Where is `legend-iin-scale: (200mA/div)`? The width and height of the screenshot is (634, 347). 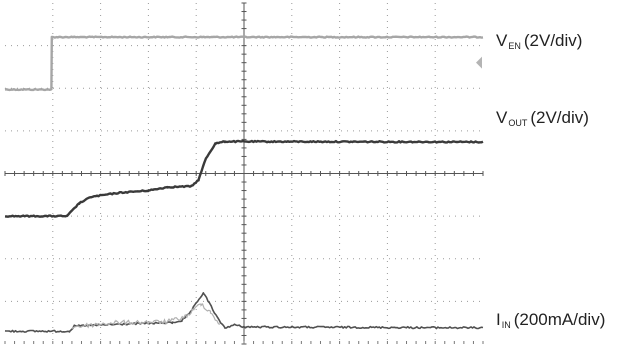 legend-iin-scale: (200mA/div) is located at coordinates (559, 319).